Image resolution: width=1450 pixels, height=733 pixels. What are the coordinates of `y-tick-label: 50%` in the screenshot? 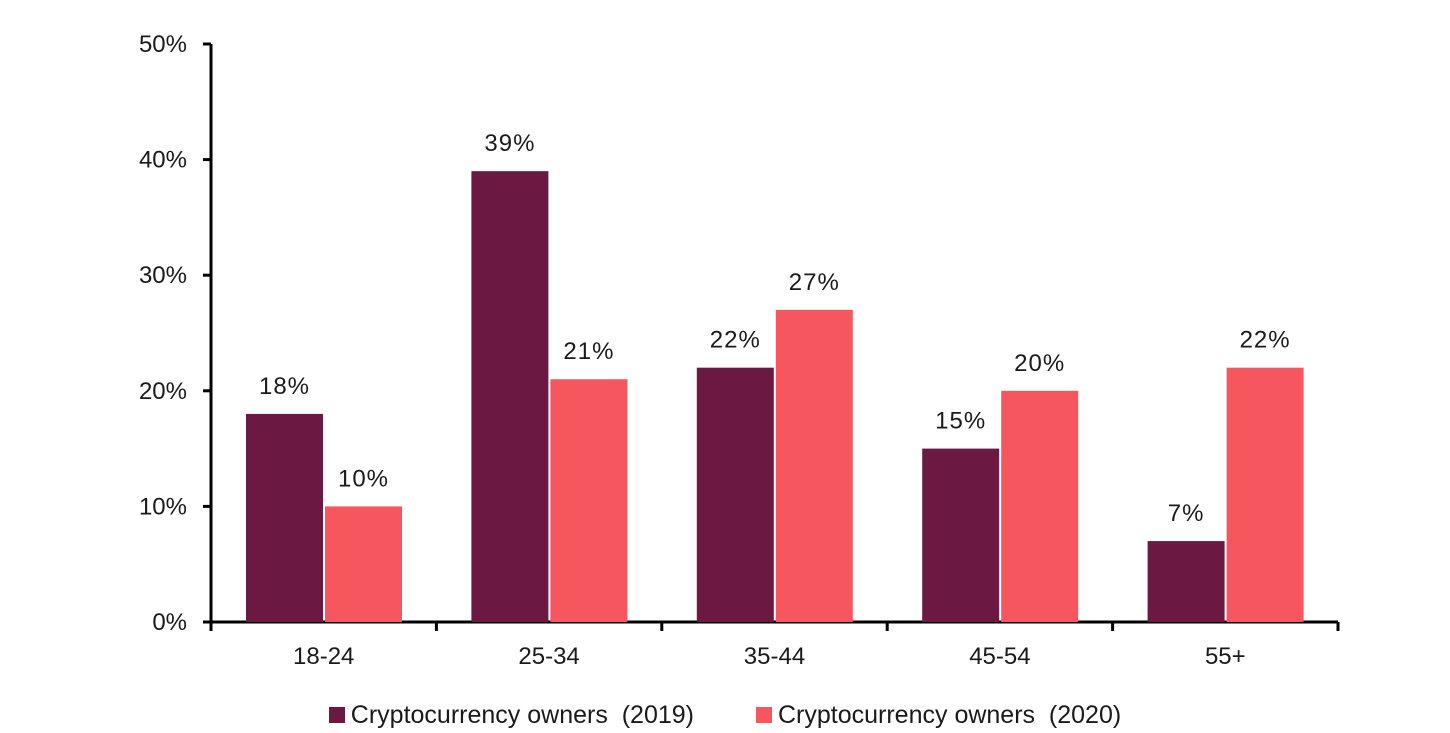 It's located at (163, 44).